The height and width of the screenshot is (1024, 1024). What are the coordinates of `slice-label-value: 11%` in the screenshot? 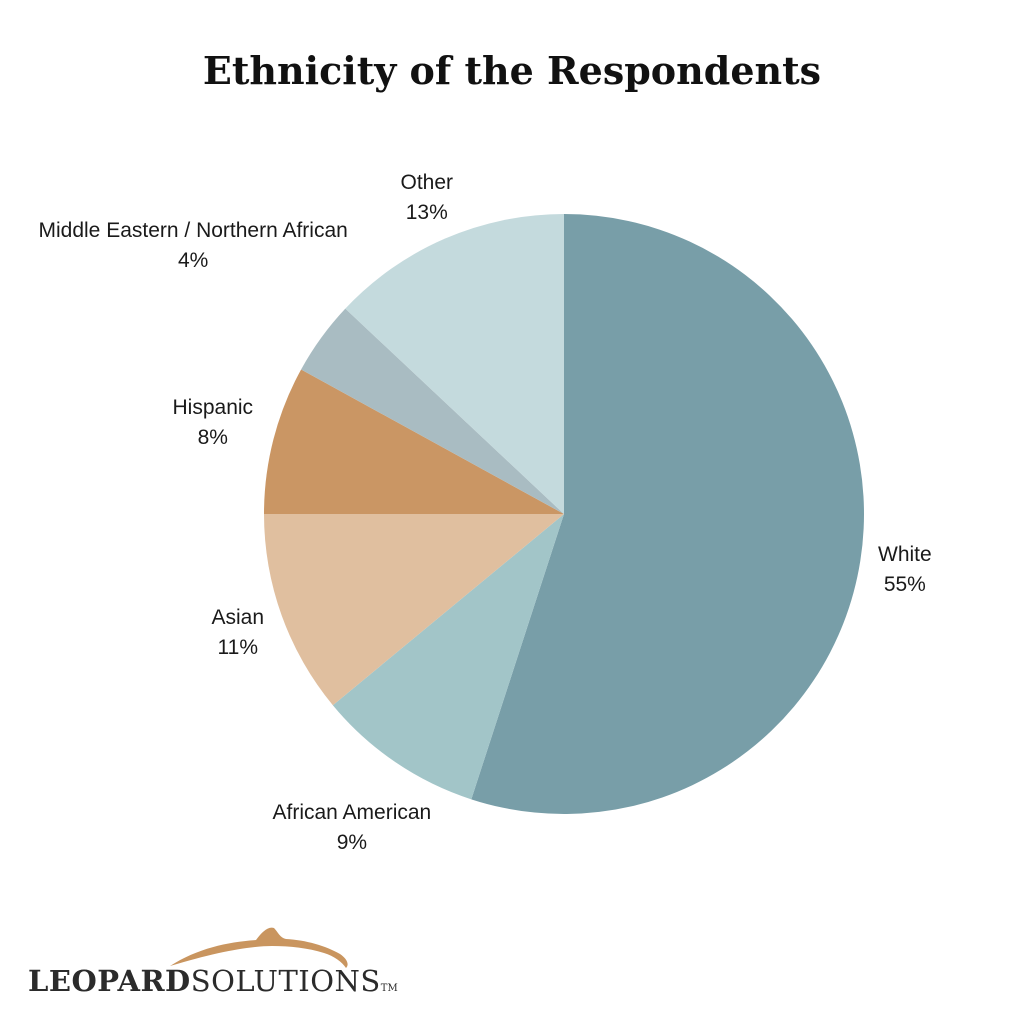 It's located at (237, 647).